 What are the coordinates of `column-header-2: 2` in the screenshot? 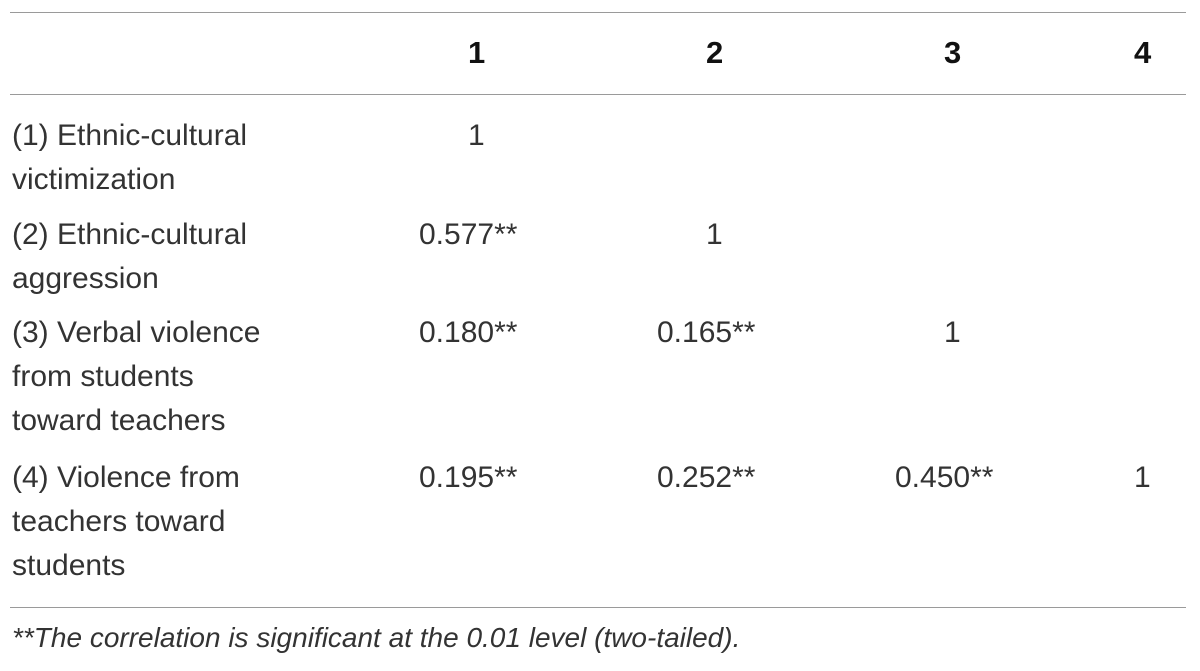 It's located at (715, 52).